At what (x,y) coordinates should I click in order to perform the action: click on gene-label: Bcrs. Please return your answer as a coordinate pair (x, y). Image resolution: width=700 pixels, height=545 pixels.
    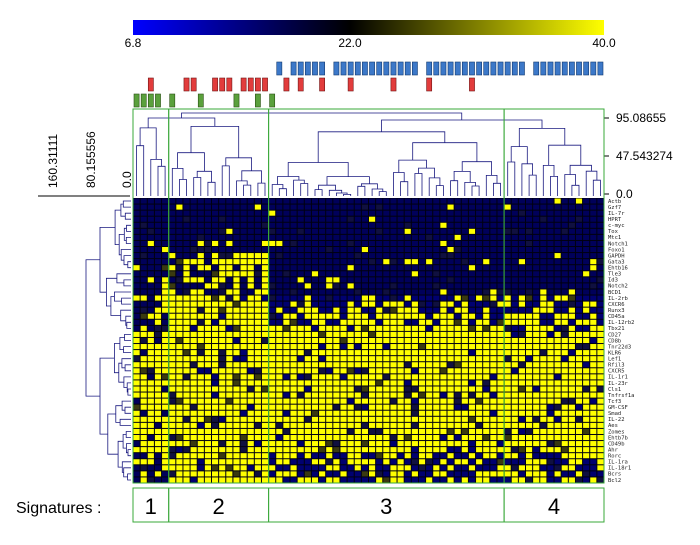
    Looking at the image, I should click on (614, 475).